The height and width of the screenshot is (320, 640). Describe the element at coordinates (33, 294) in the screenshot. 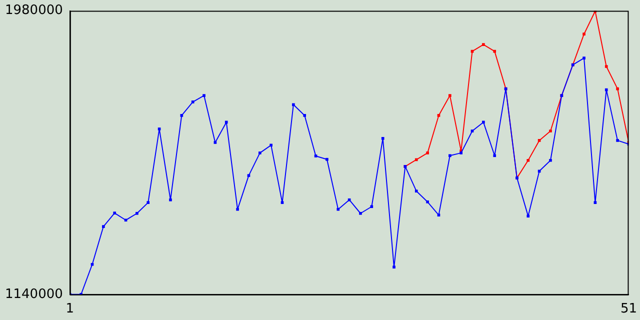

I see `y-tick-label: 1140000` at that location.